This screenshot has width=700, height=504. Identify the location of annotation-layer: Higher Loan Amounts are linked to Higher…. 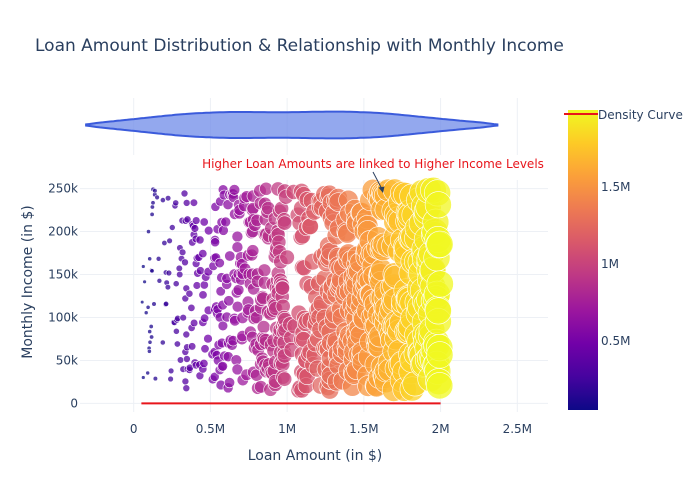
(373, 175).